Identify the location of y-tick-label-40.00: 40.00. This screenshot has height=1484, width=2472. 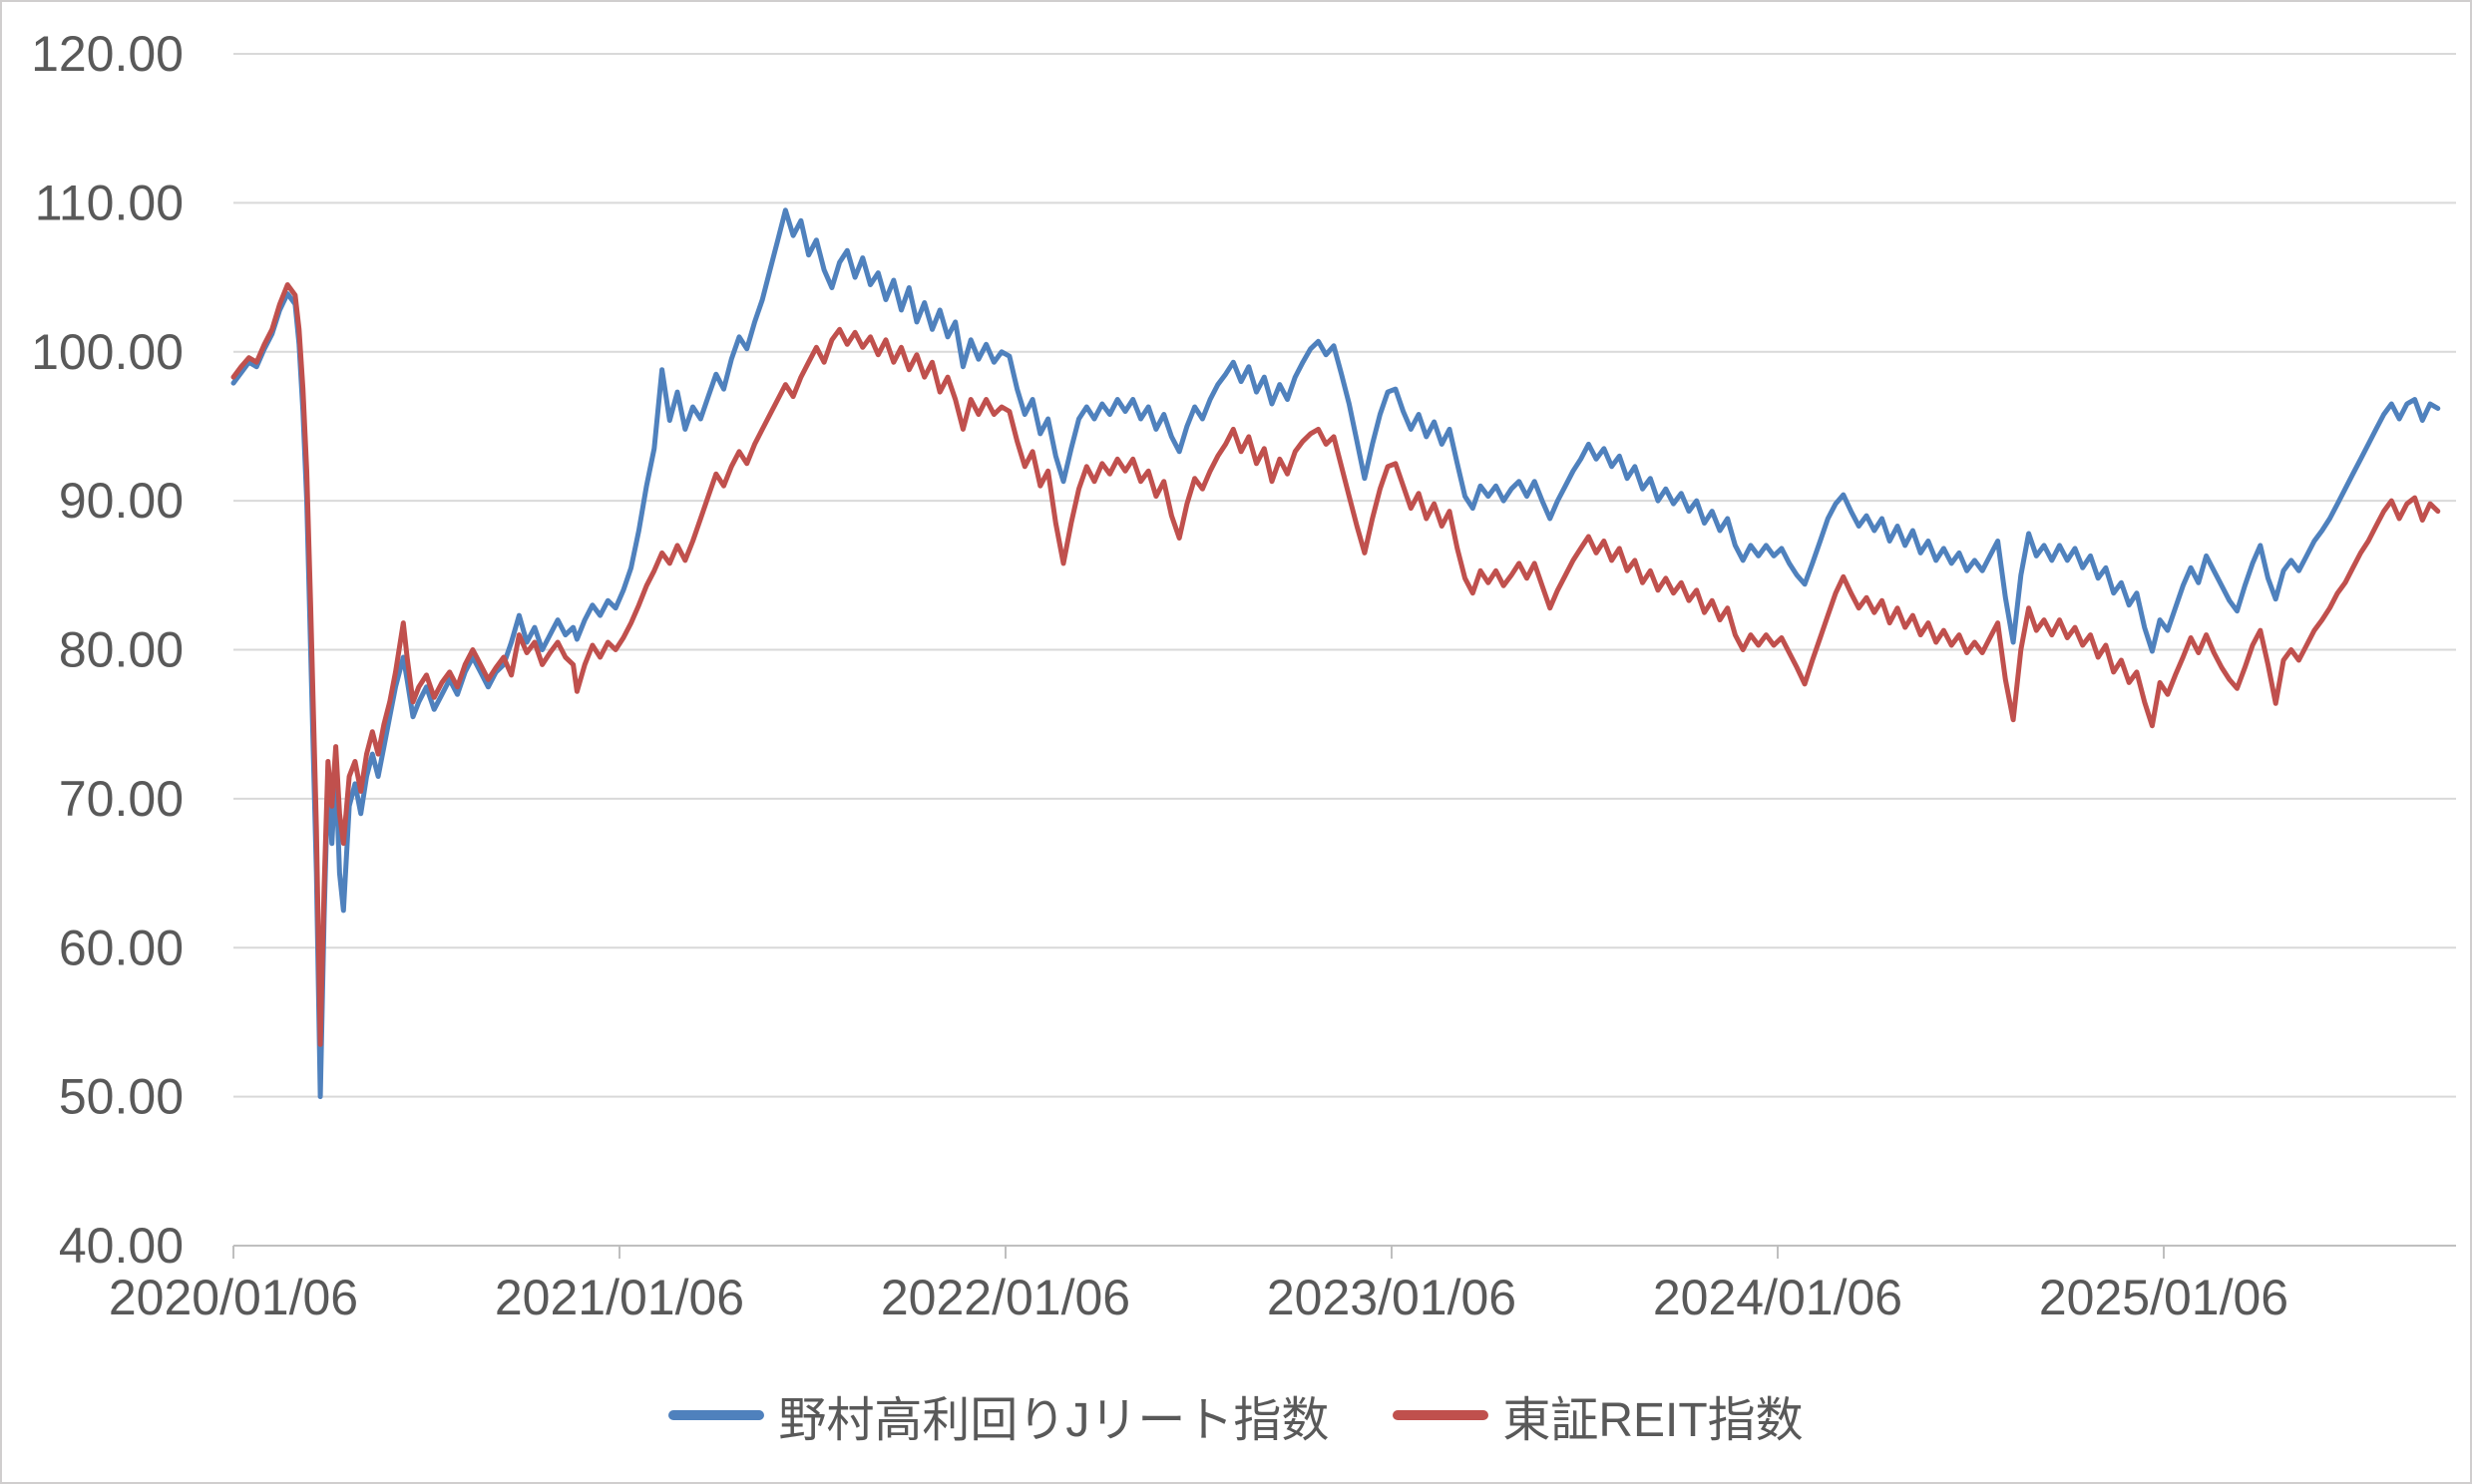
(121, 1246).